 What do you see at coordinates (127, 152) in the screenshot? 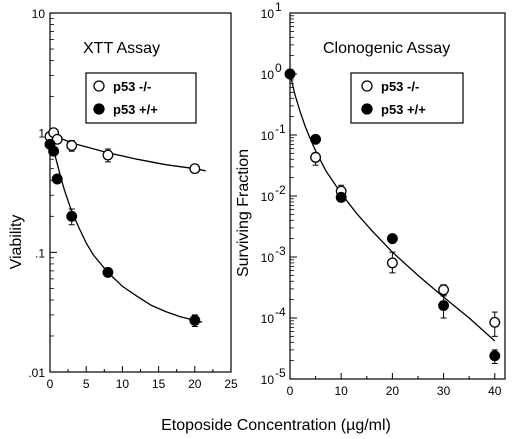
I see `xtt-p53-null-fit-line` at bounding box center [127, 152].